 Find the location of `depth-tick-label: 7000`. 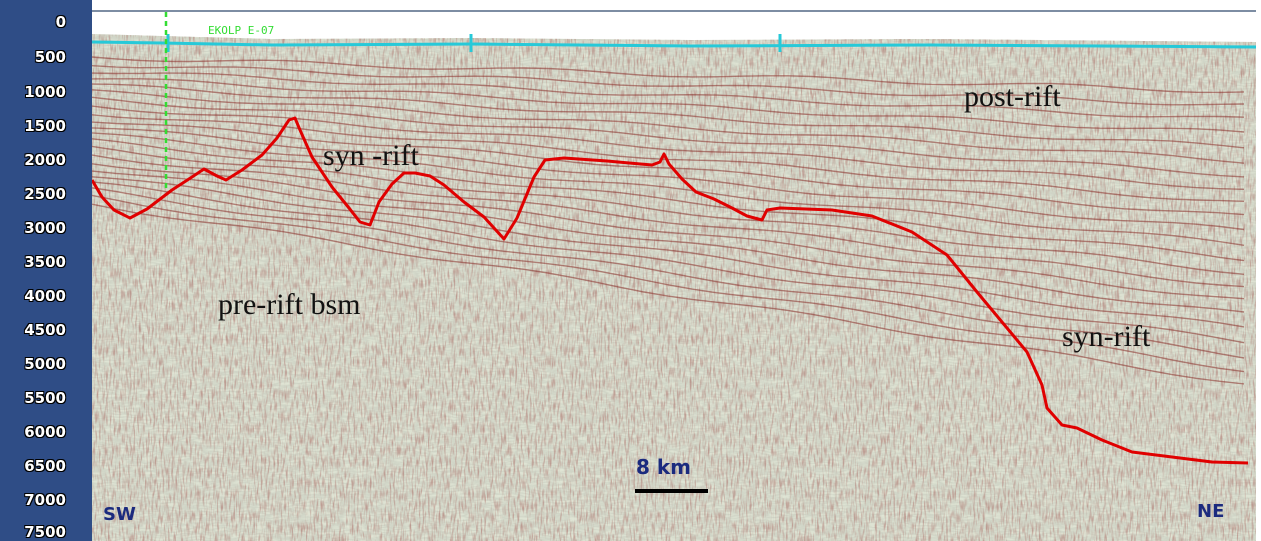

depth-tick-label: 7000 is located at coordinates (45, 500).